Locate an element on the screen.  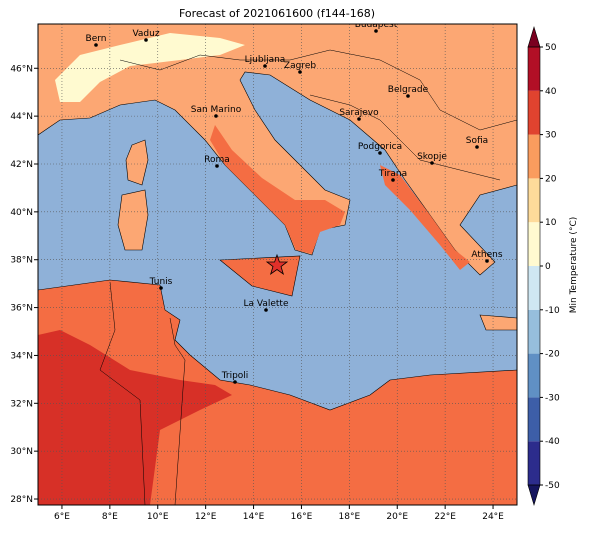
city-label: Zagreb is located at coordinates (300, 66).